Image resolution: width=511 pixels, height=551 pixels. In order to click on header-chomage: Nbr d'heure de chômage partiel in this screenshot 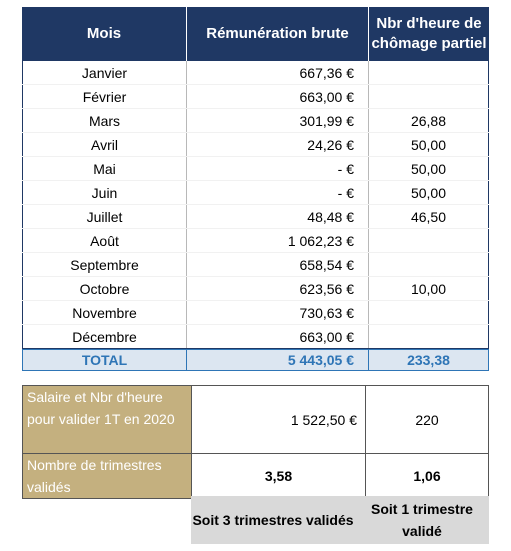, I will do `click(429, 33)`.